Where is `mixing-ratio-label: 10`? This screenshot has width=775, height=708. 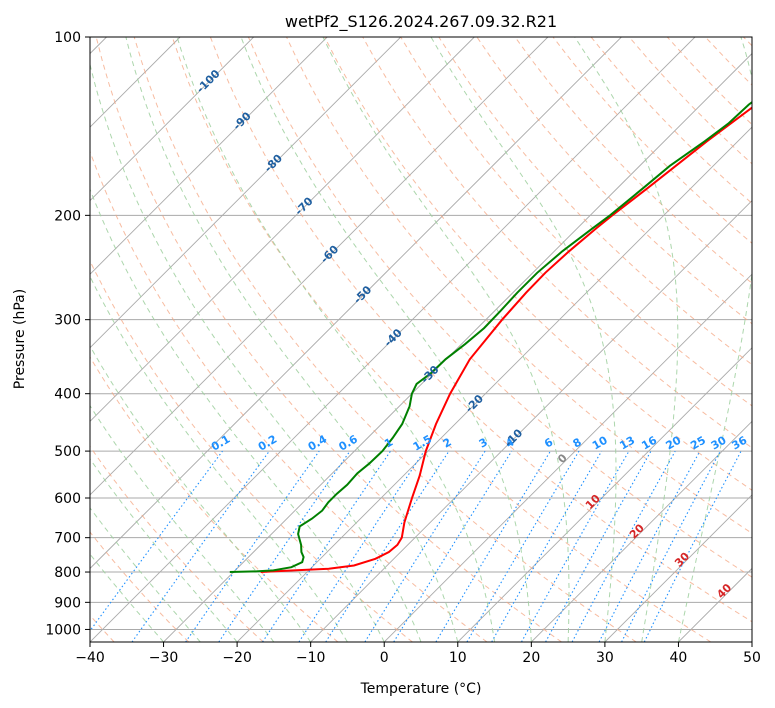 mixing-ratio-label: 10 is located at coordinates (600, 442).